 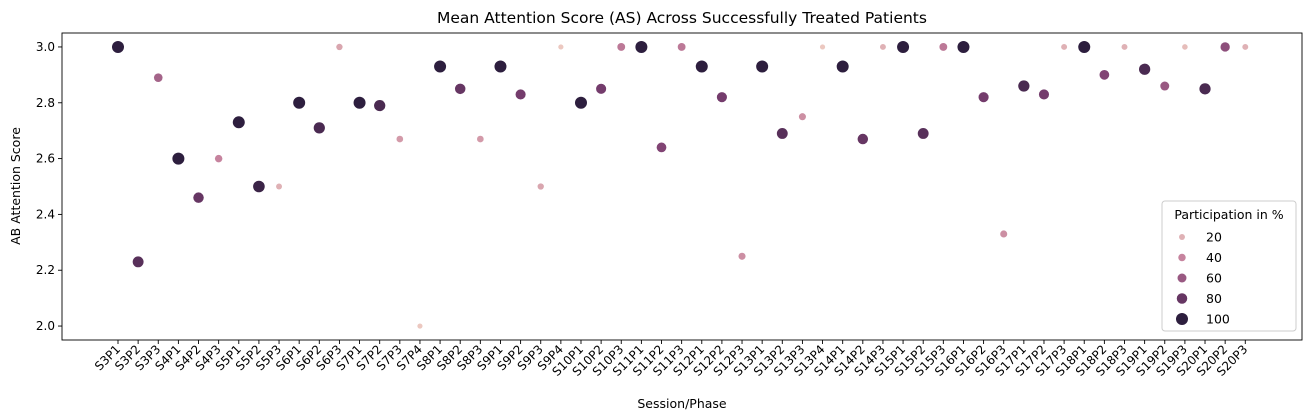 What do you see at coordinates (1214, 257) in the screenshot?
I see `legend-entry-label: 40` at bounding box center [1214, 257].